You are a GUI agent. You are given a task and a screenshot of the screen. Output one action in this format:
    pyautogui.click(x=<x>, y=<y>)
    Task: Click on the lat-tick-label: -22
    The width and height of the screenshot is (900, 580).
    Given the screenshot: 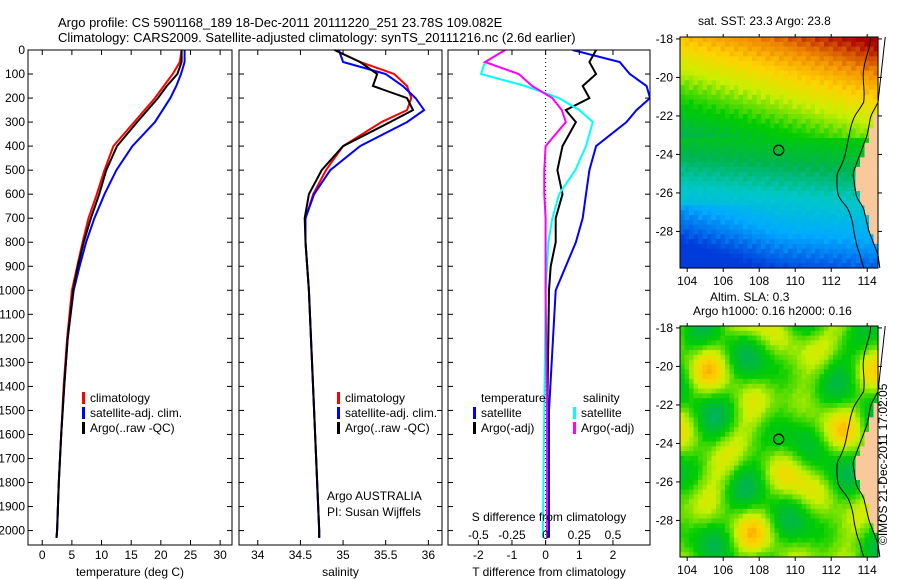 What is the action you would take?
    pyautogui.click(x=665, y=405)
    